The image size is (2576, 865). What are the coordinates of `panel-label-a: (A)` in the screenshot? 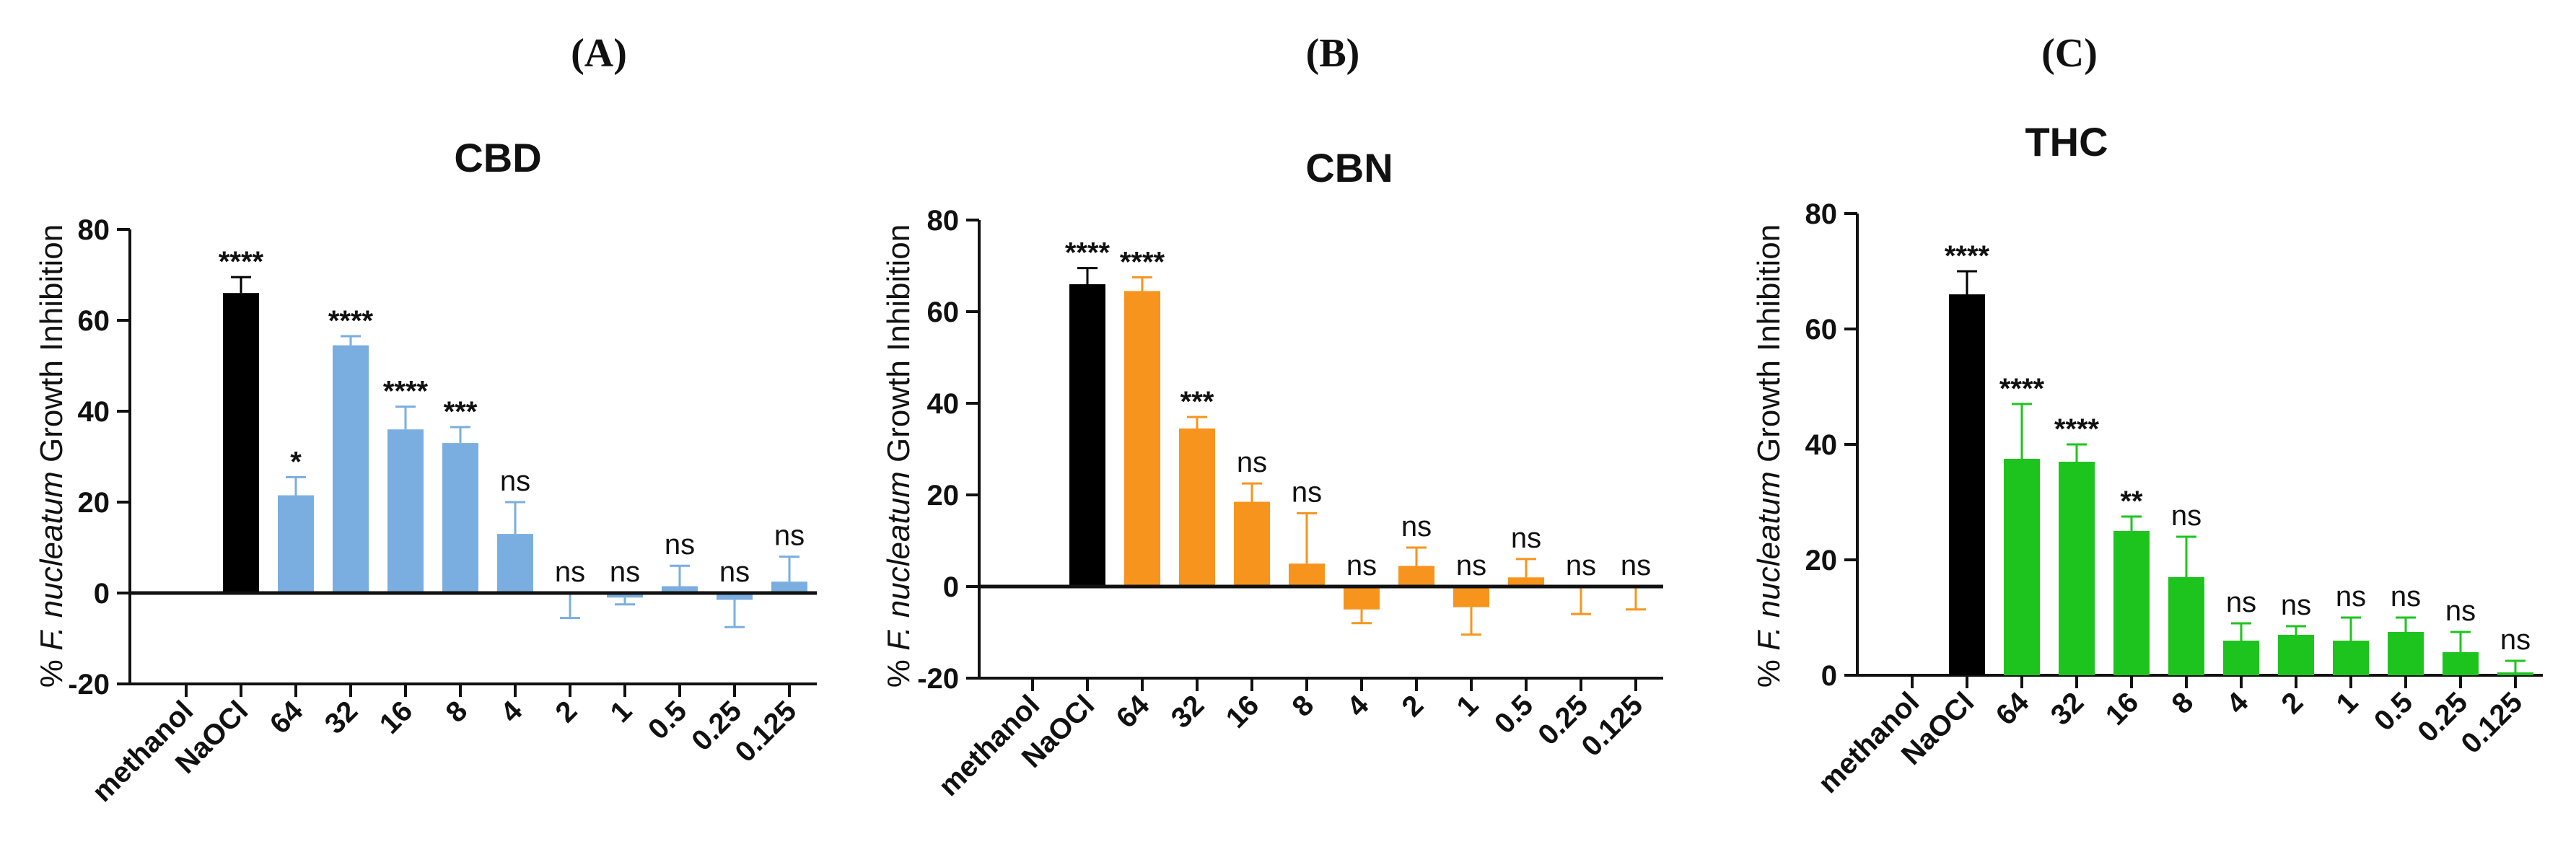 It's located at (599, 53).